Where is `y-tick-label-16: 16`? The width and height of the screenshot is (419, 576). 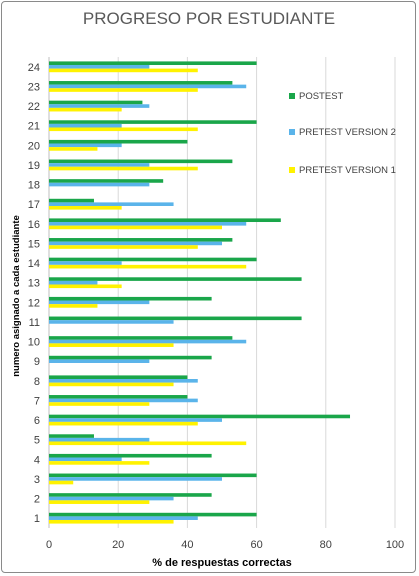 y-tick-label-16: 16 is located at coordinates (34, 225).